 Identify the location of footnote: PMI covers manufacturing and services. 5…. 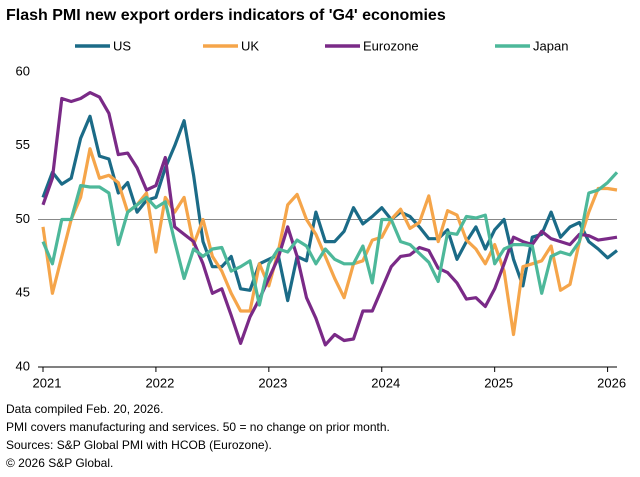
(198, 427).